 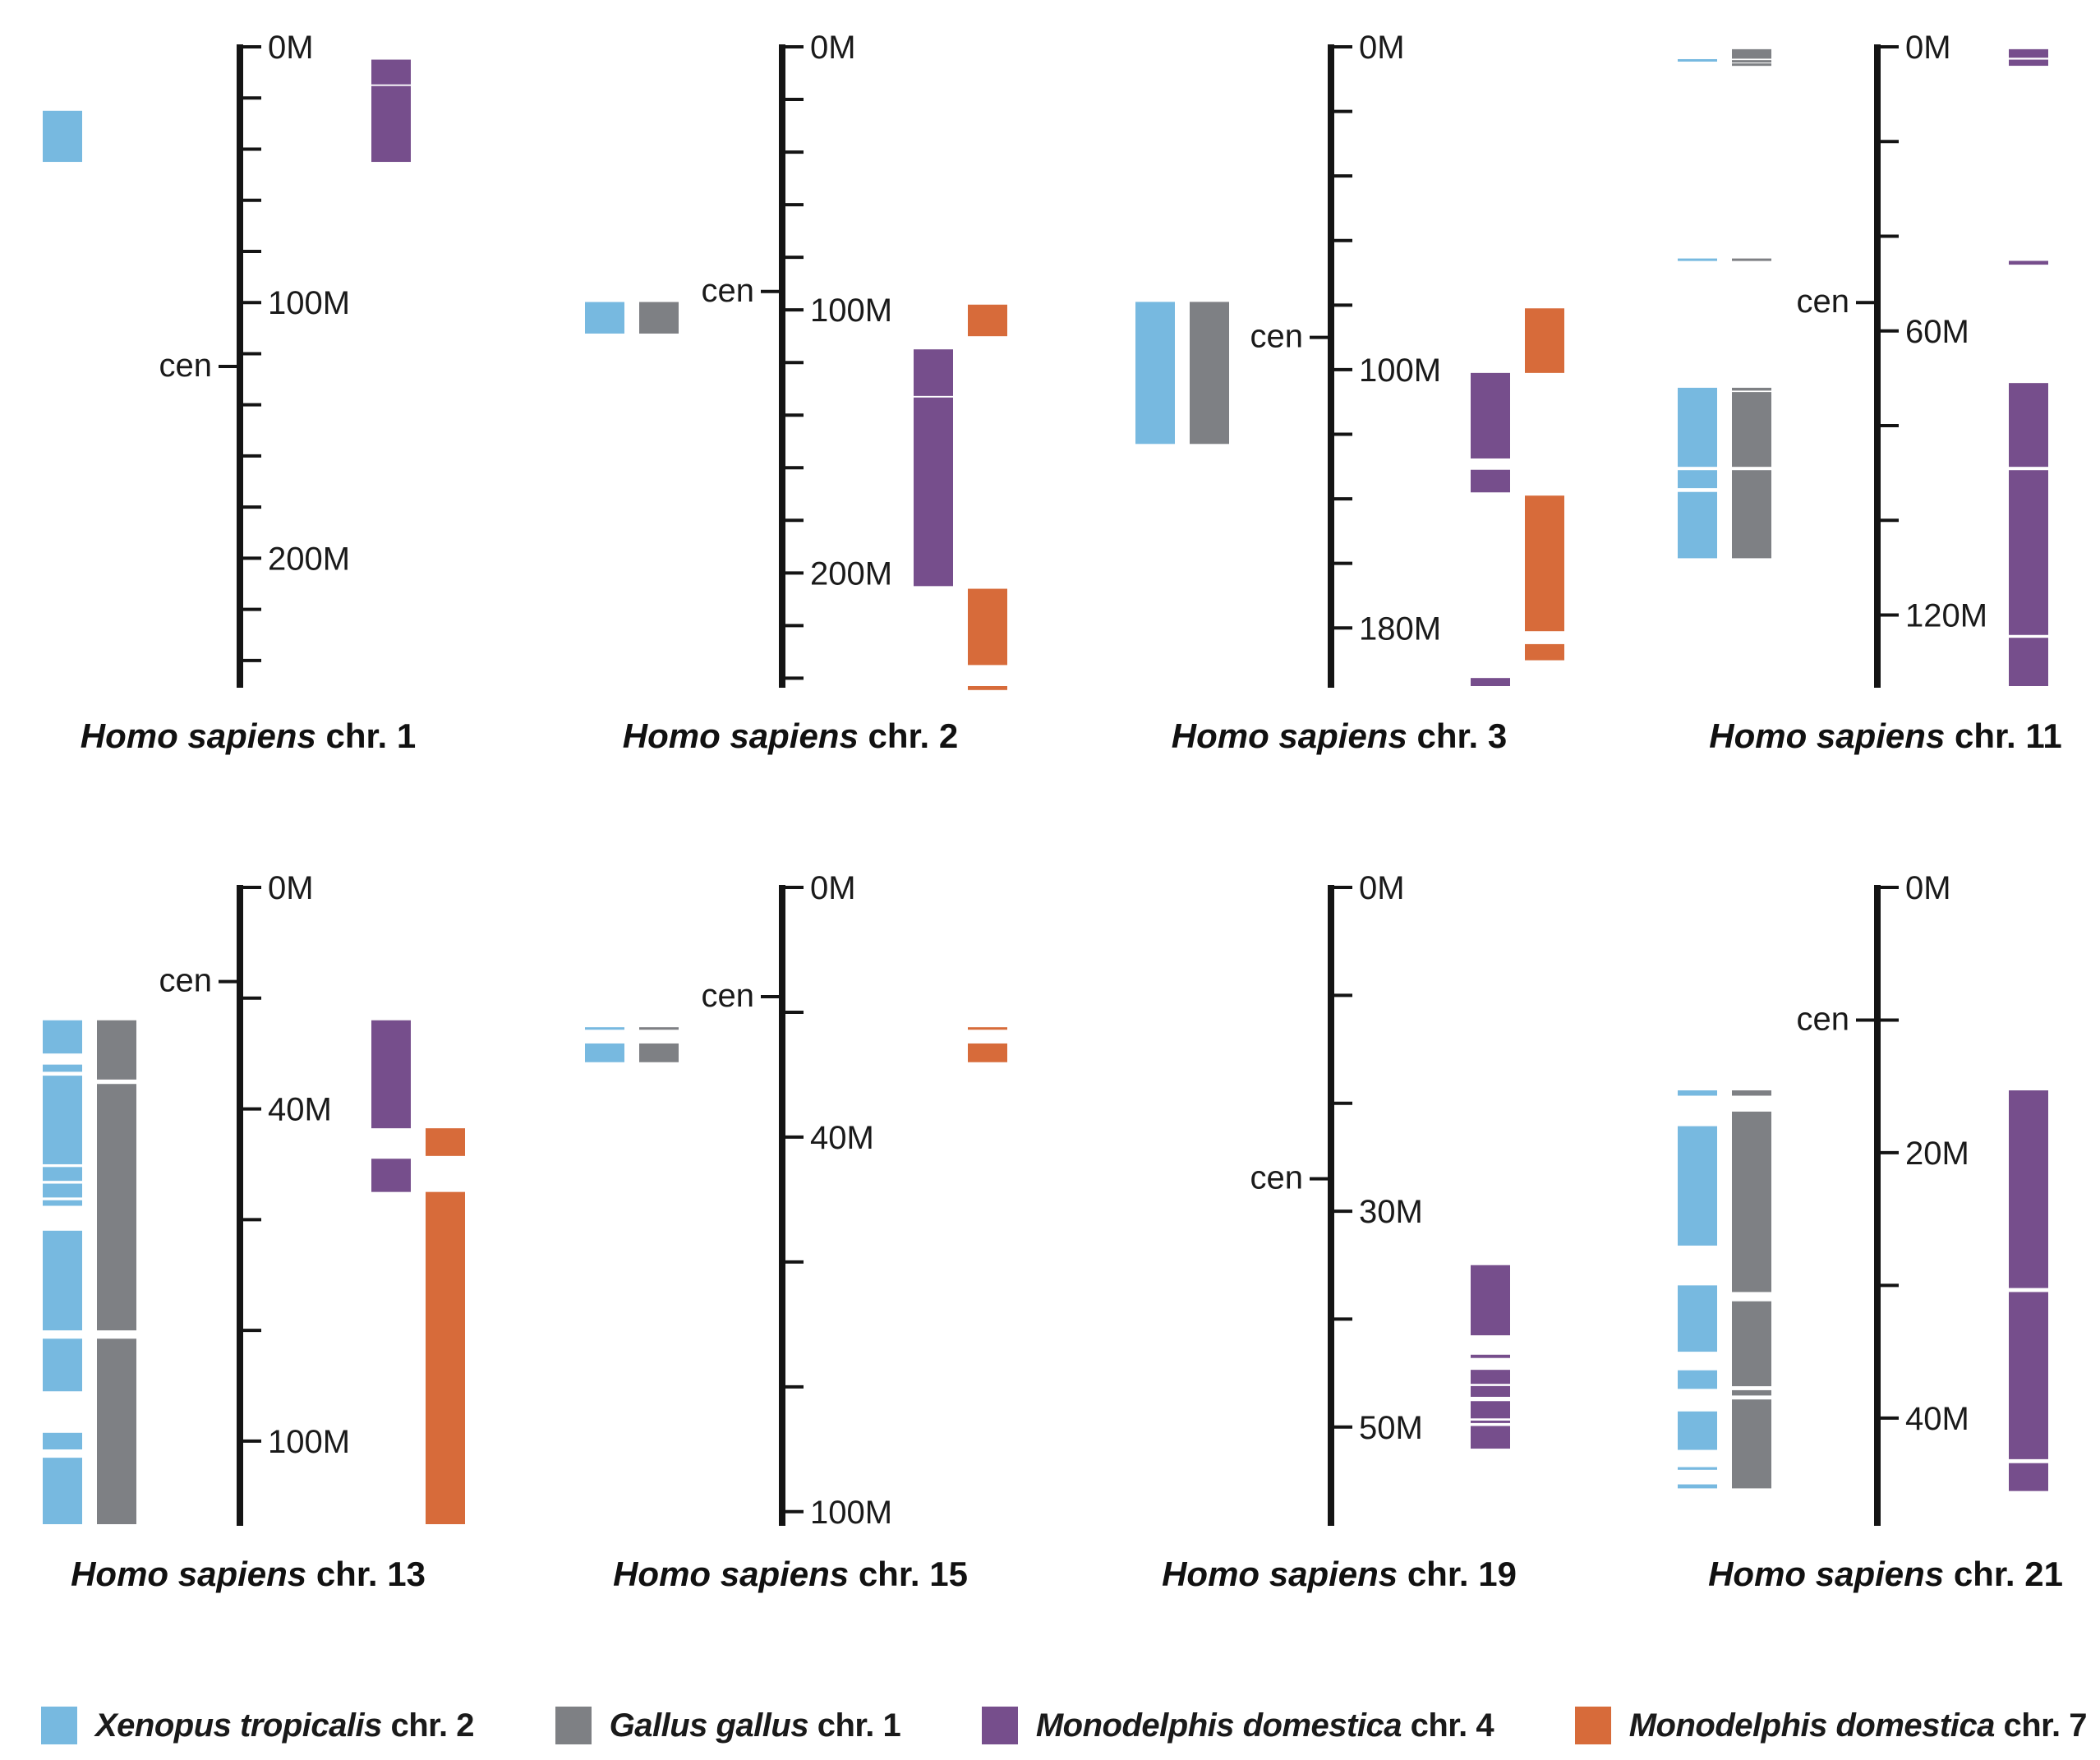 What do you see at coordinates (796, 392) in the screenshot?
I see `chromosome-panel: 0M 100M 200M cen Homo sapiens chr. 2` at bounding box center [796, 392].